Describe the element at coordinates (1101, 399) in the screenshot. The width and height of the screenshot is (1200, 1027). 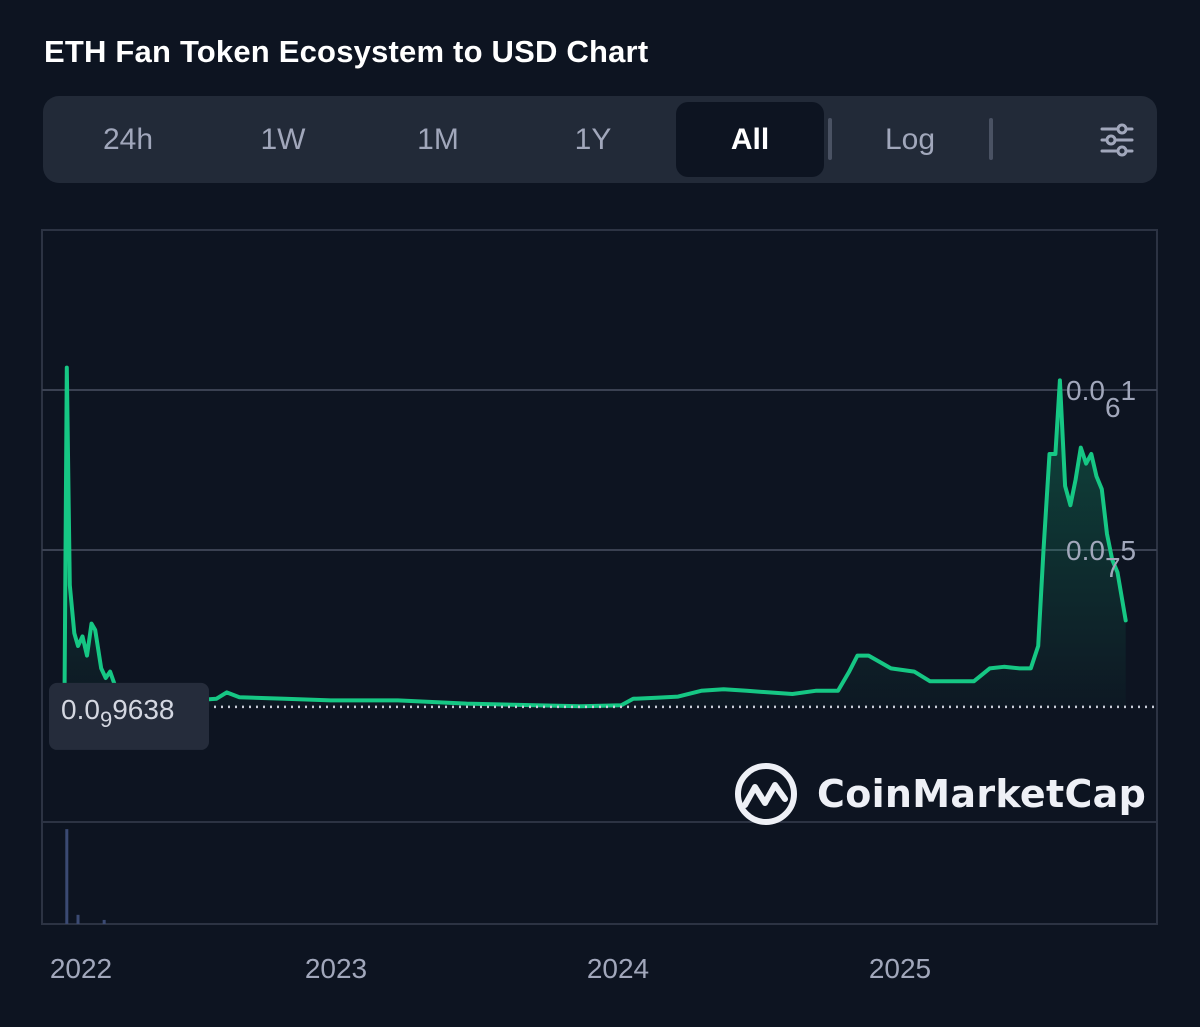
I see `y-axis-label: 0.061` at that location.